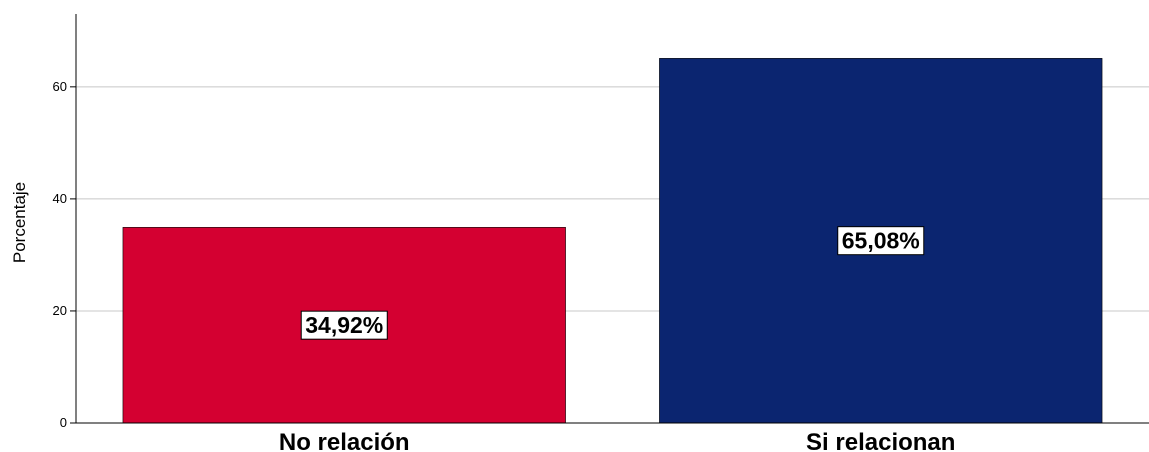 The height and width of the screenshot is (452, 1149). I want to click on y-tick-label: 60, so click(60, 86).